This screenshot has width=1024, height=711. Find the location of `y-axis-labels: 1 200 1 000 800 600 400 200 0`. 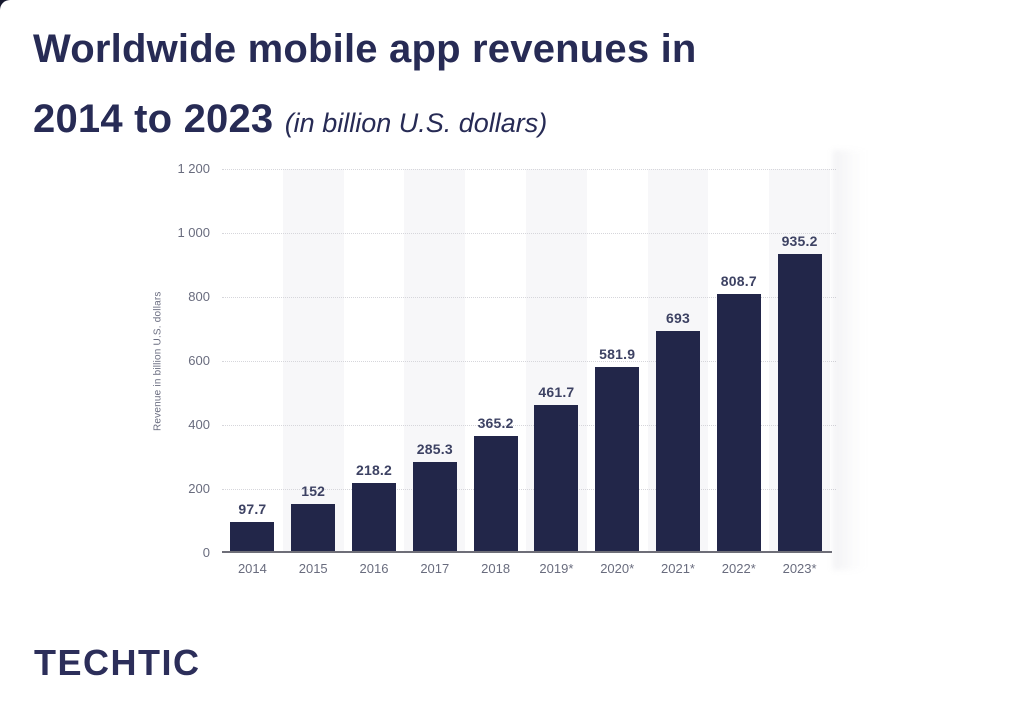

y-axis-labels: 1 200 1 000 800 600 400 200 0 is located at coordinates (170, 360).